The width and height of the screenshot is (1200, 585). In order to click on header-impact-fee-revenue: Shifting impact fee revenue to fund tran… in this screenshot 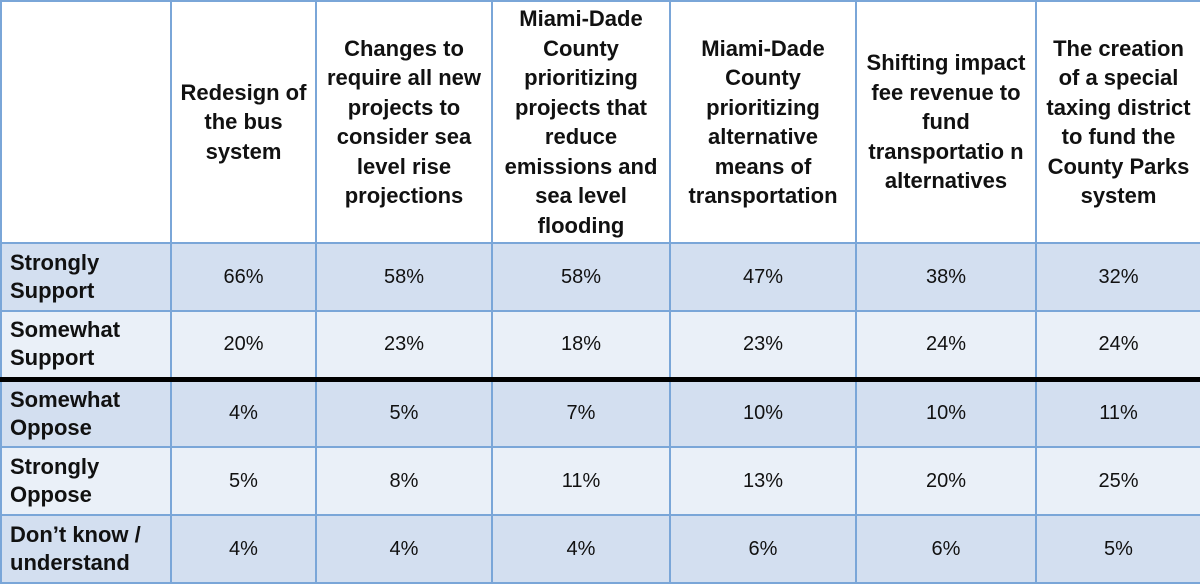, I will do `click(946, 122)`.